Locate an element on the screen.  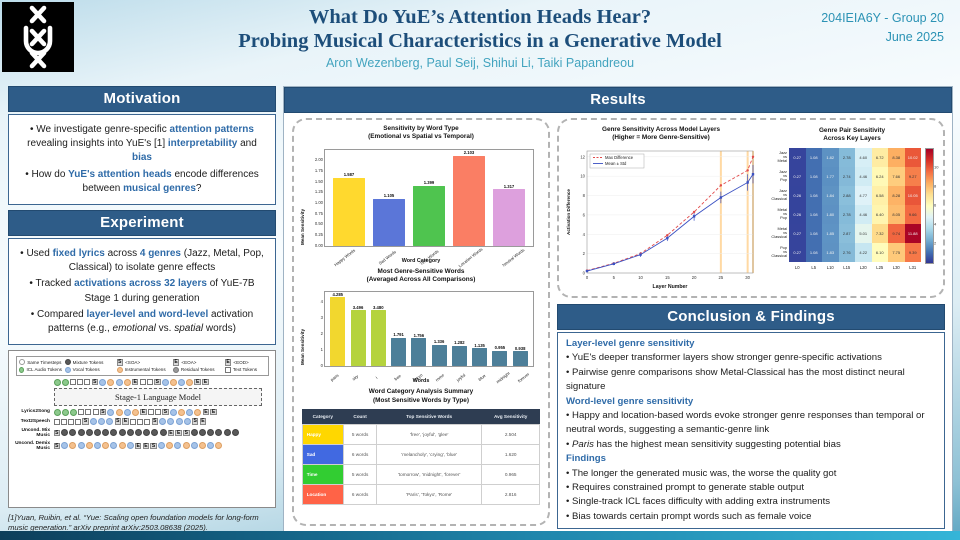
legend-item: E <EOA> is located at coordinates (197, 362).